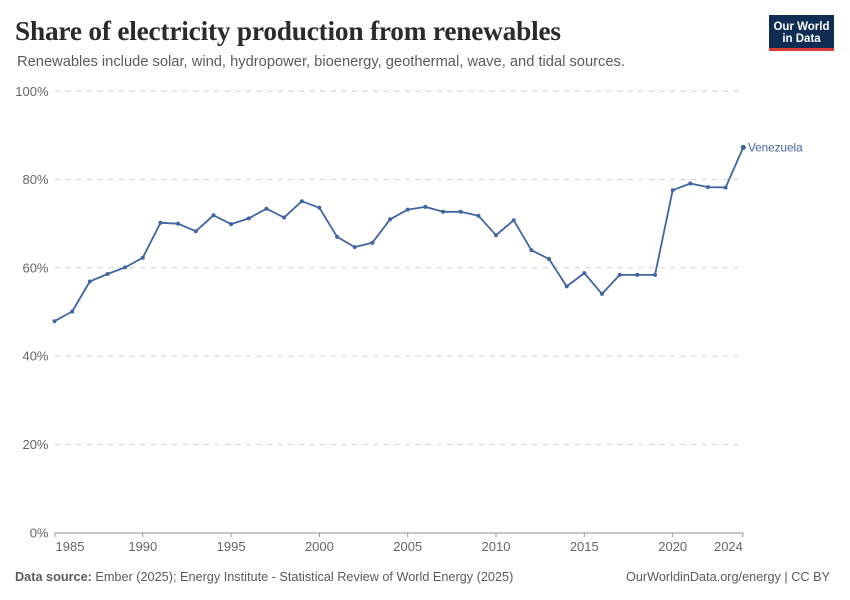  I want to click on svg-text: 100%, so click(32, 91).